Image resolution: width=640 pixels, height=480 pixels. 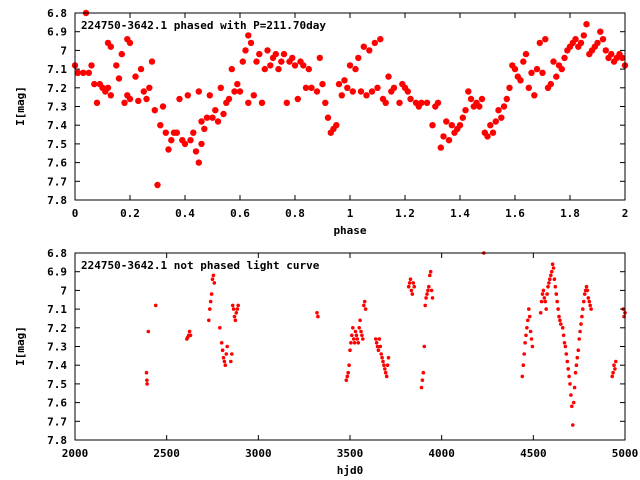 What do you see at coordinates (203, 25) in the screenshot?
I see `chart-title: 224750-3642.1 phased with P=211.70day` at bounding box center [203, 25].